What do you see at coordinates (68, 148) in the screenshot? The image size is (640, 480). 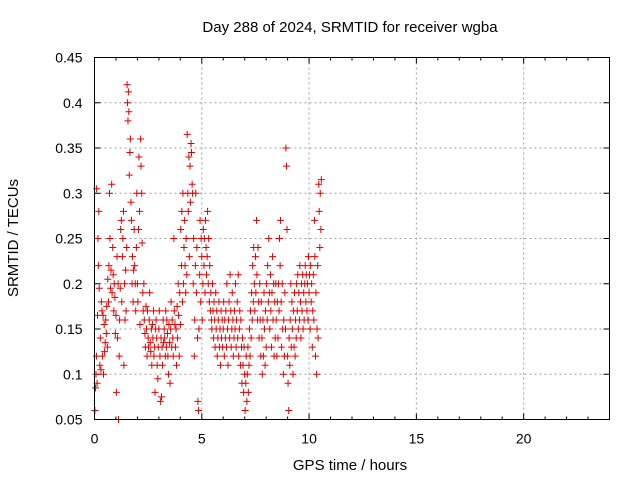 I see `y-tick-label: 0.35` at bounding box center [68, 148].